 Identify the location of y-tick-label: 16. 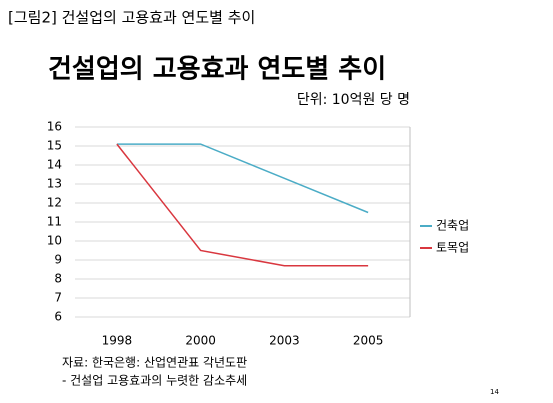
(54, 127).